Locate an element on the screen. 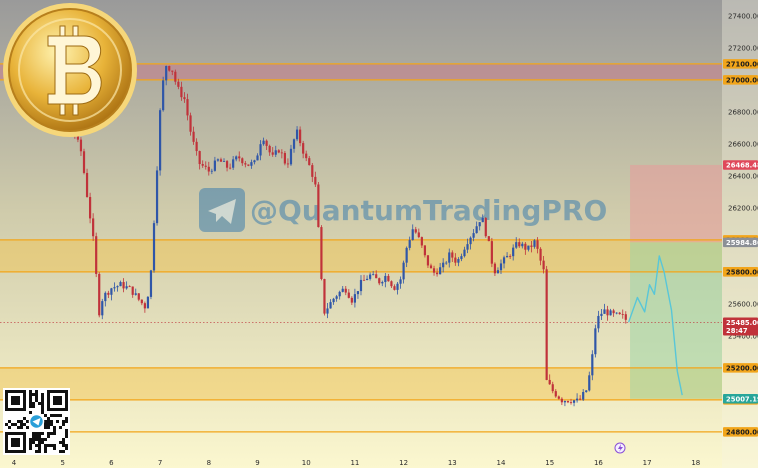 The image size is (758, 468). y-tick-label: 27200.00 is located at coordinates (743, 48).